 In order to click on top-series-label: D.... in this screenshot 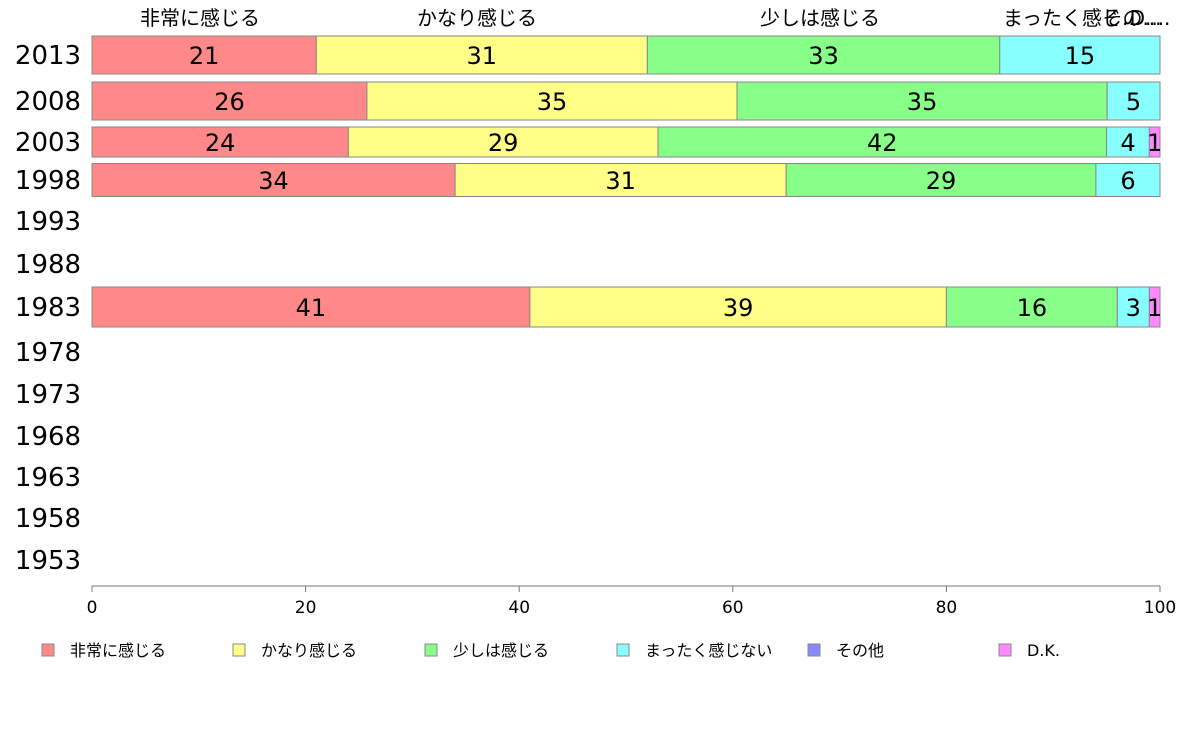, I will do `click(1150, 18)`.